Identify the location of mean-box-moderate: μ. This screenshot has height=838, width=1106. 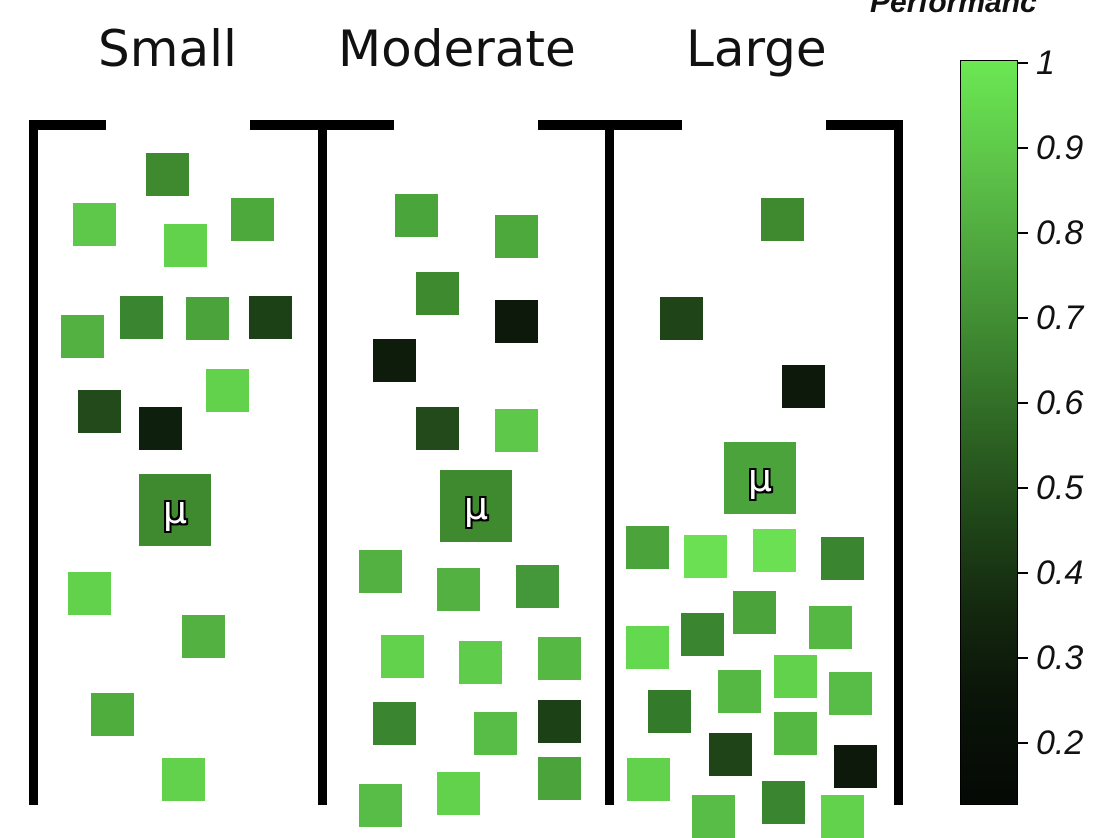
(476, 506).